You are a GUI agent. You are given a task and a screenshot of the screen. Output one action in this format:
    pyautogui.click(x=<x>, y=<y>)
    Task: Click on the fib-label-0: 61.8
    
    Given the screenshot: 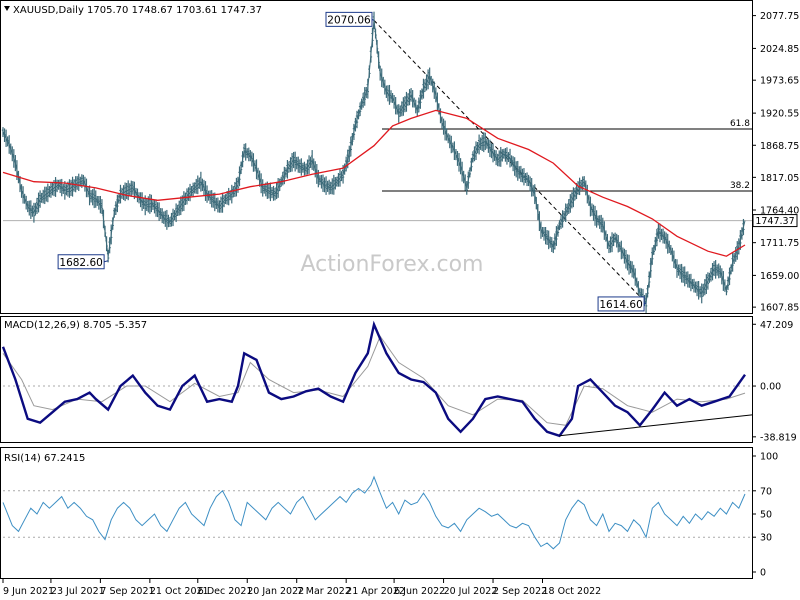 What is the action you would take?
    pyautogui.click(x=740, y=124)
    